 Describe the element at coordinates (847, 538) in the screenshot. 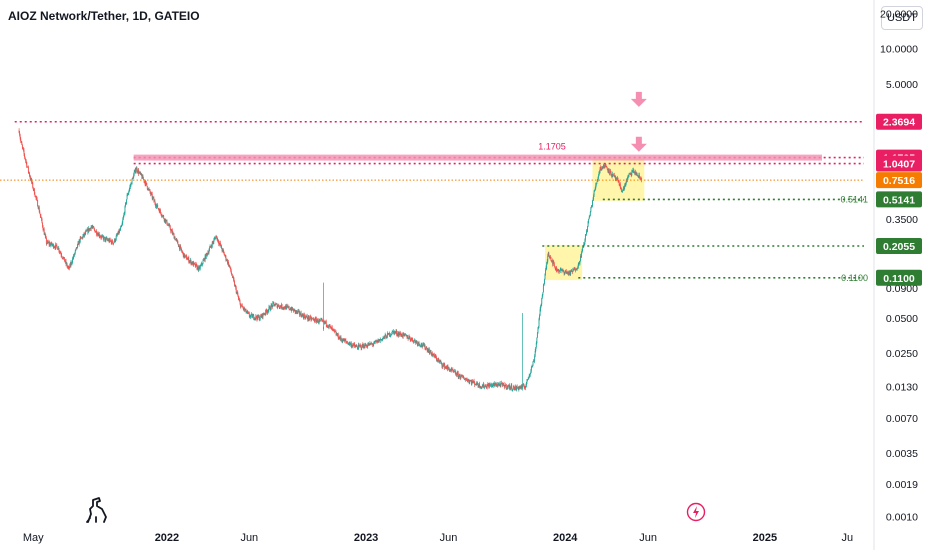

I see `x-tick-label: Ju` at that location.